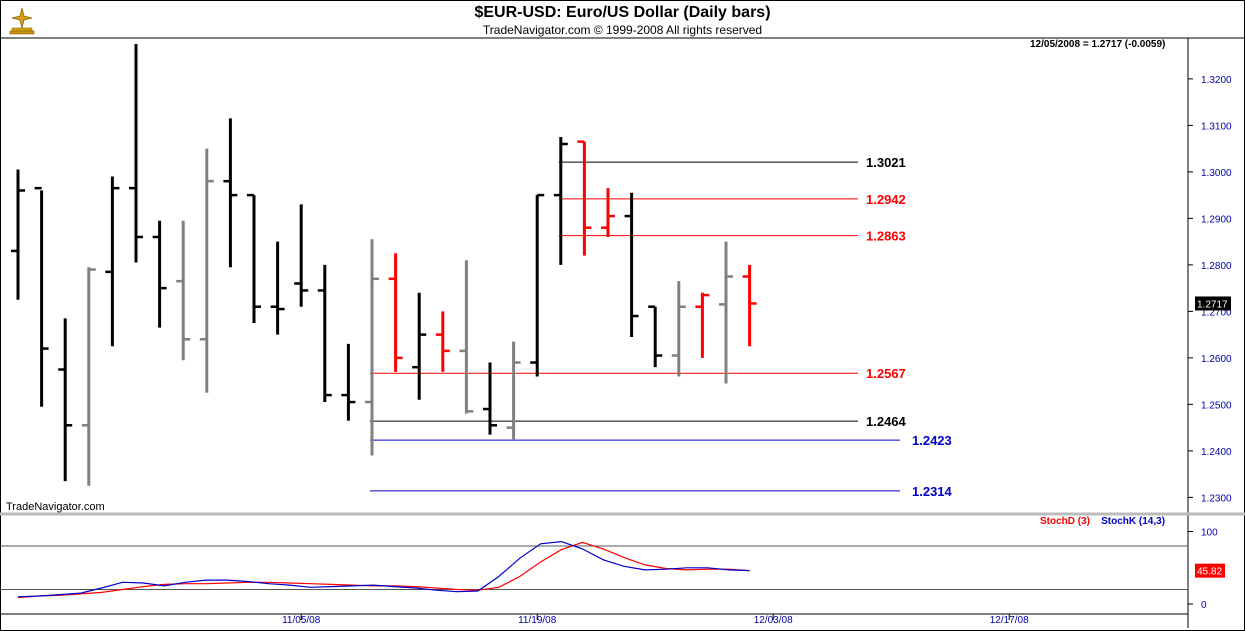 The image size is (1245, 631). What do you see at coordinates (932, 440) in the screenshot?
I see `level-label: 1.2423` at bounding box center [932, 440].